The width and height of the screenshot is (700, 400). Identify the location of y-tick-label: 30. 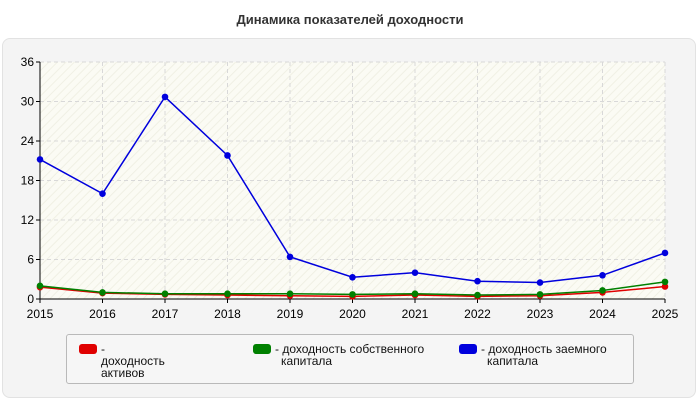
(28, 102).